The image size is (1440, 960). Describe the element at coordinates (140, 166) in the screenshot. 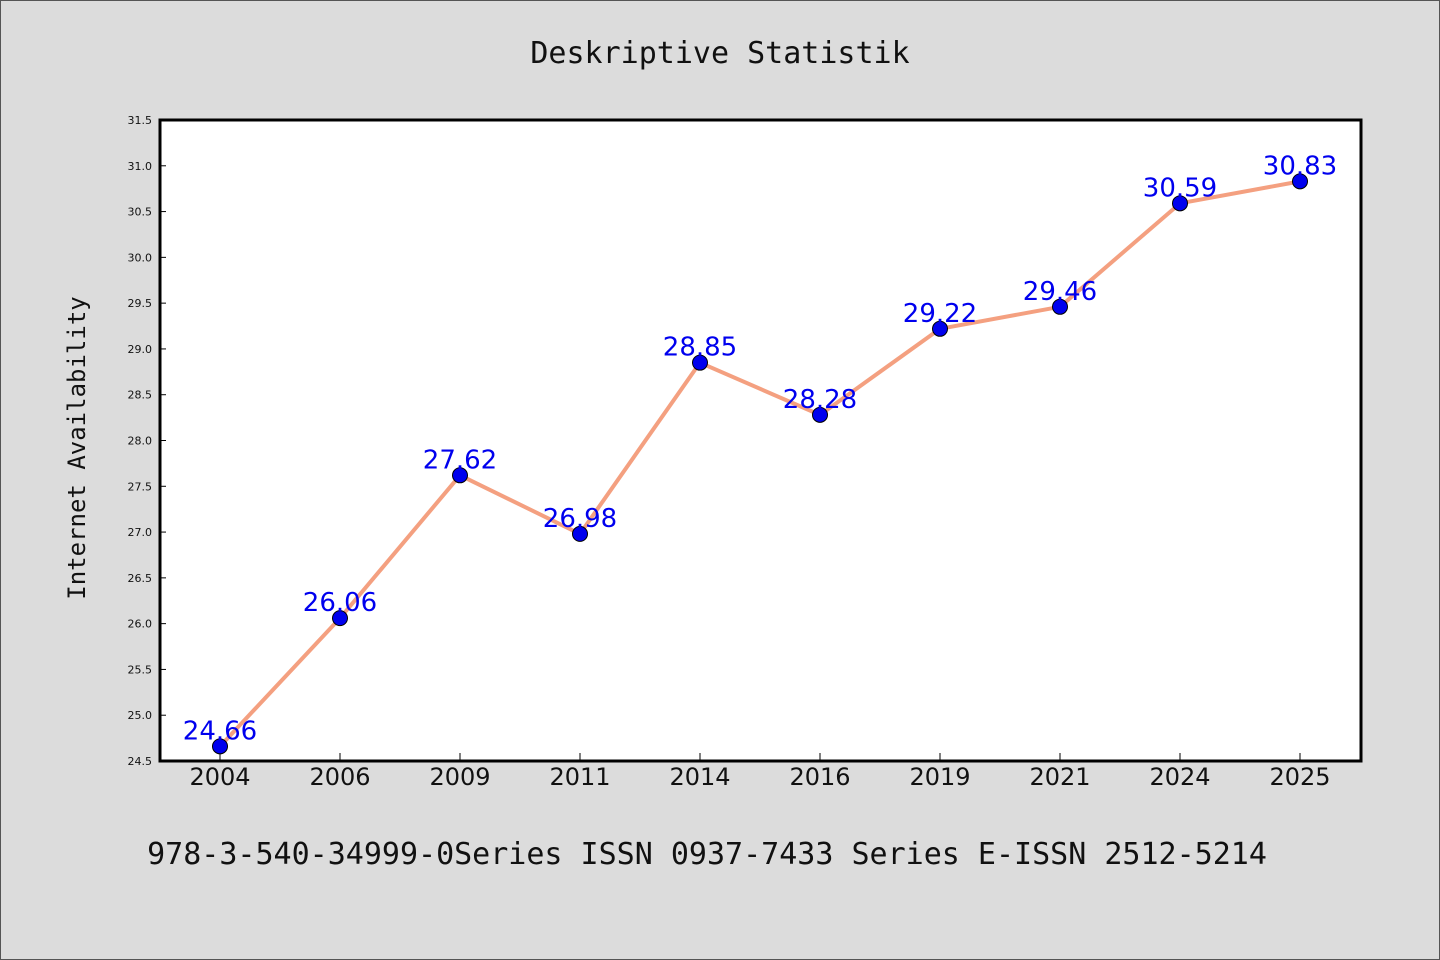

I see `y-tick-label: 31.0` at that location.